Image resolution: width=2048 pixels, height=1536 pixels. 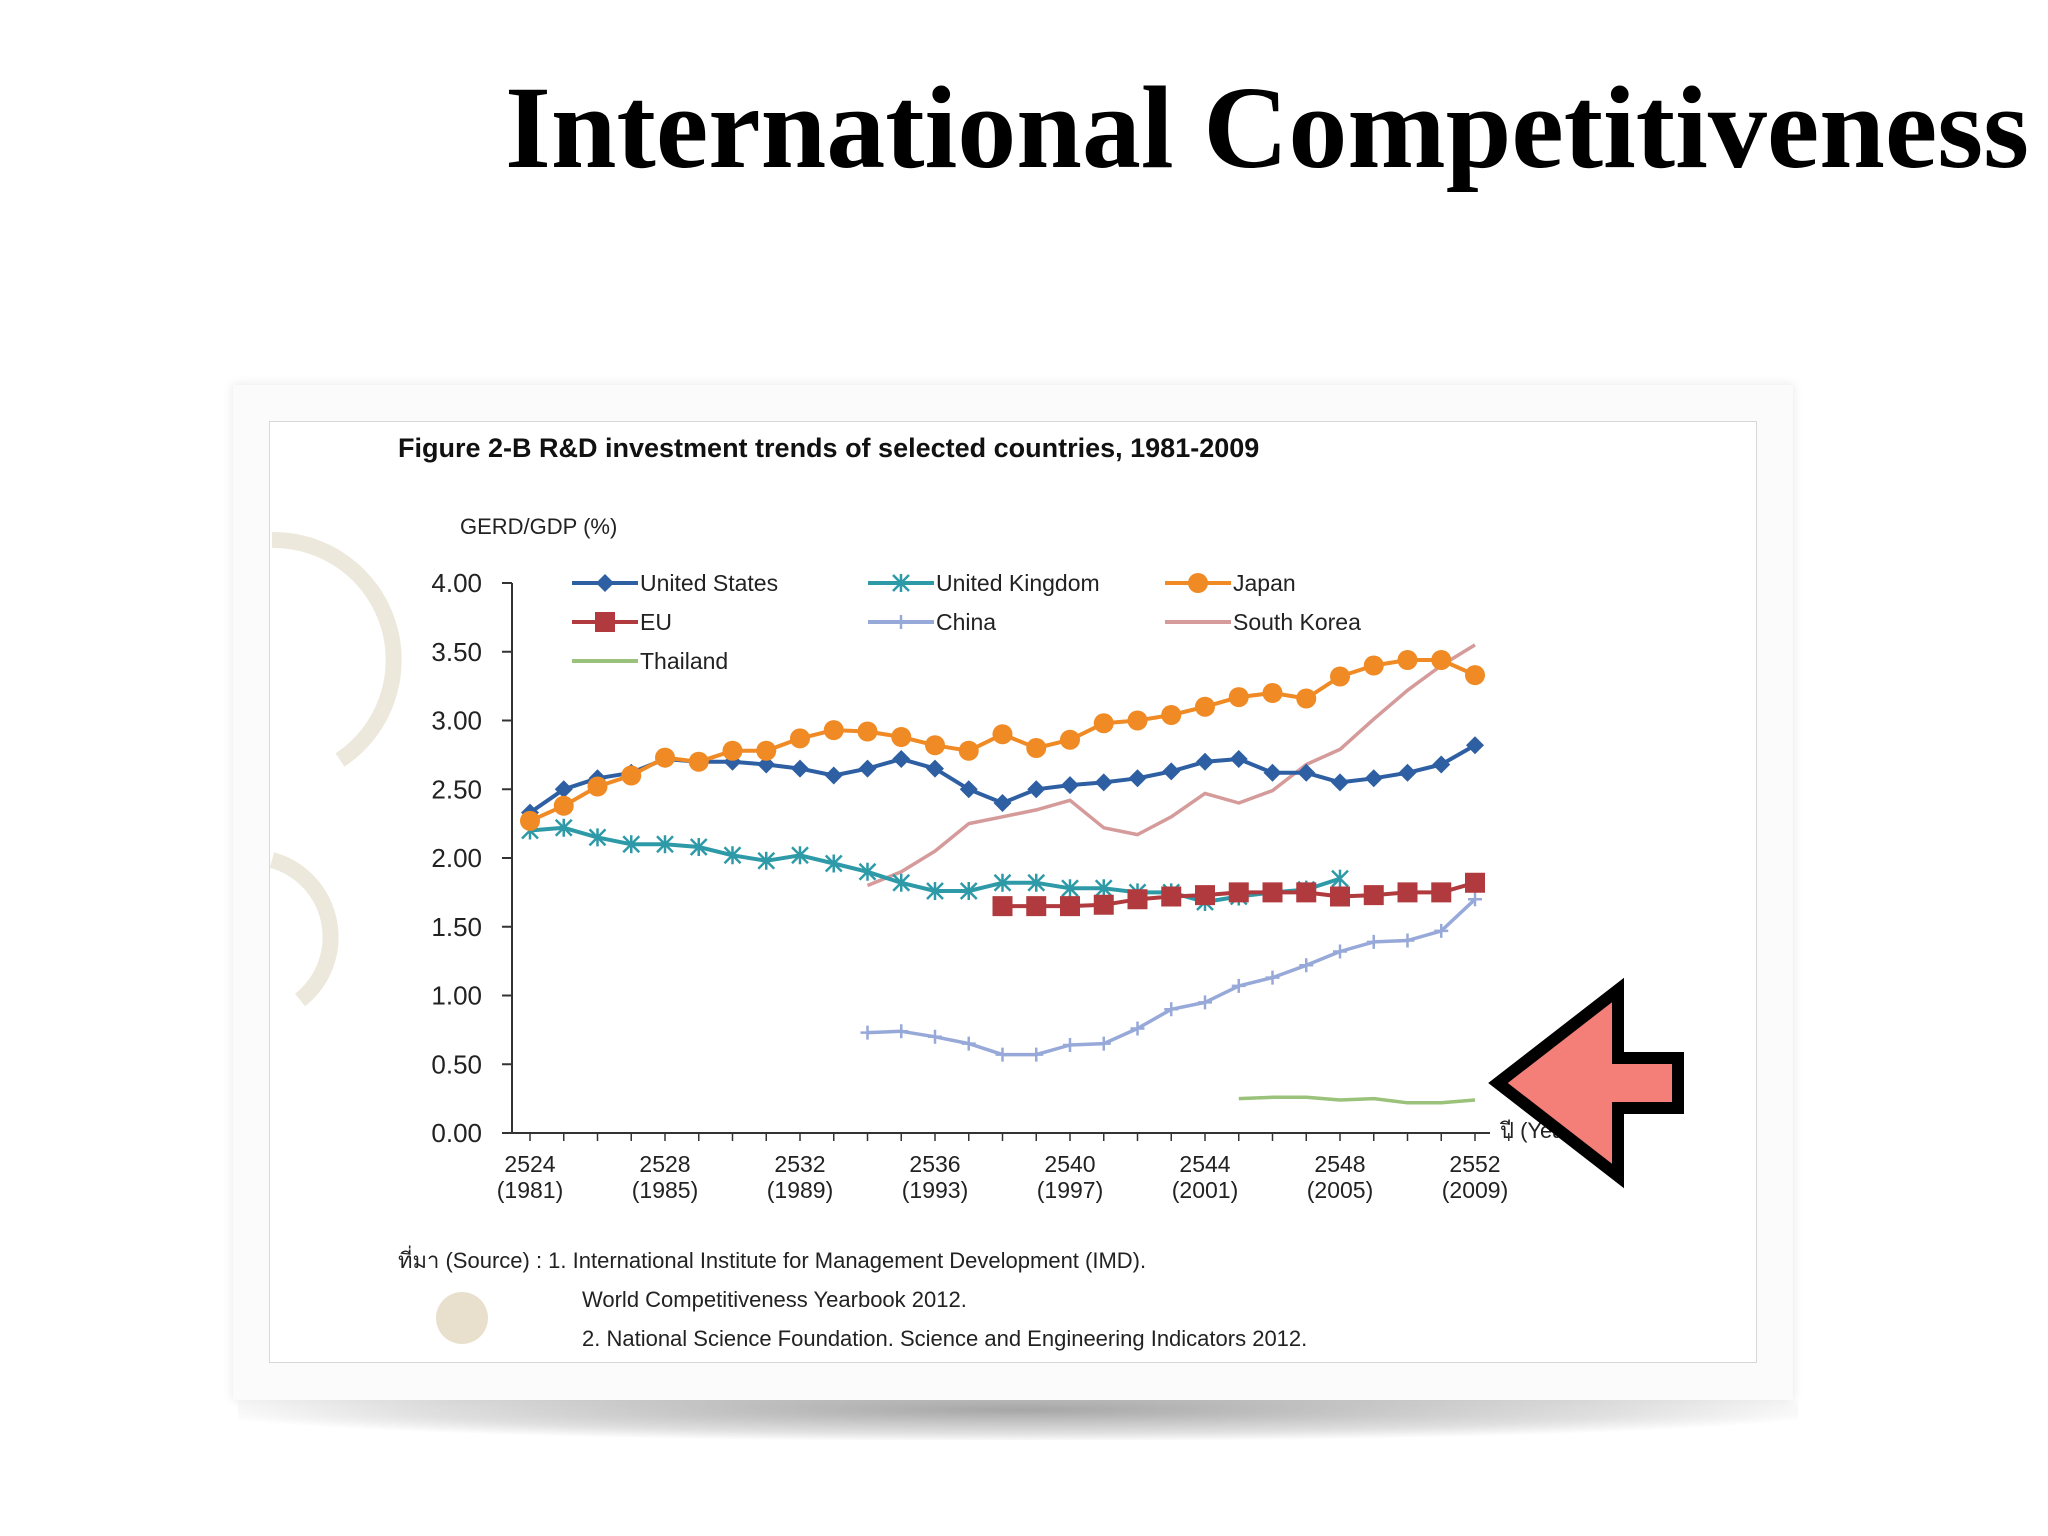 I want to click on left-arrow-icon, so click(x=1586, y=1083).